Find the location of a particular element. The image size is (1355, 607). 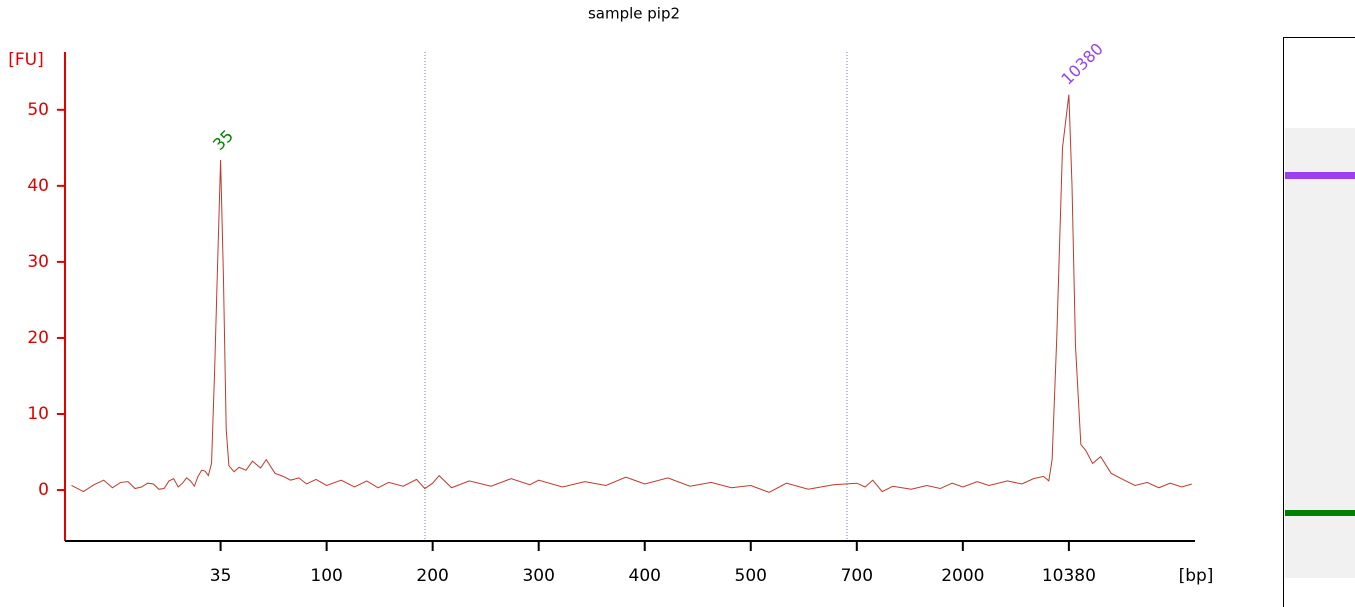

y-tick-label: 0 is located at coordinates (43, 490).